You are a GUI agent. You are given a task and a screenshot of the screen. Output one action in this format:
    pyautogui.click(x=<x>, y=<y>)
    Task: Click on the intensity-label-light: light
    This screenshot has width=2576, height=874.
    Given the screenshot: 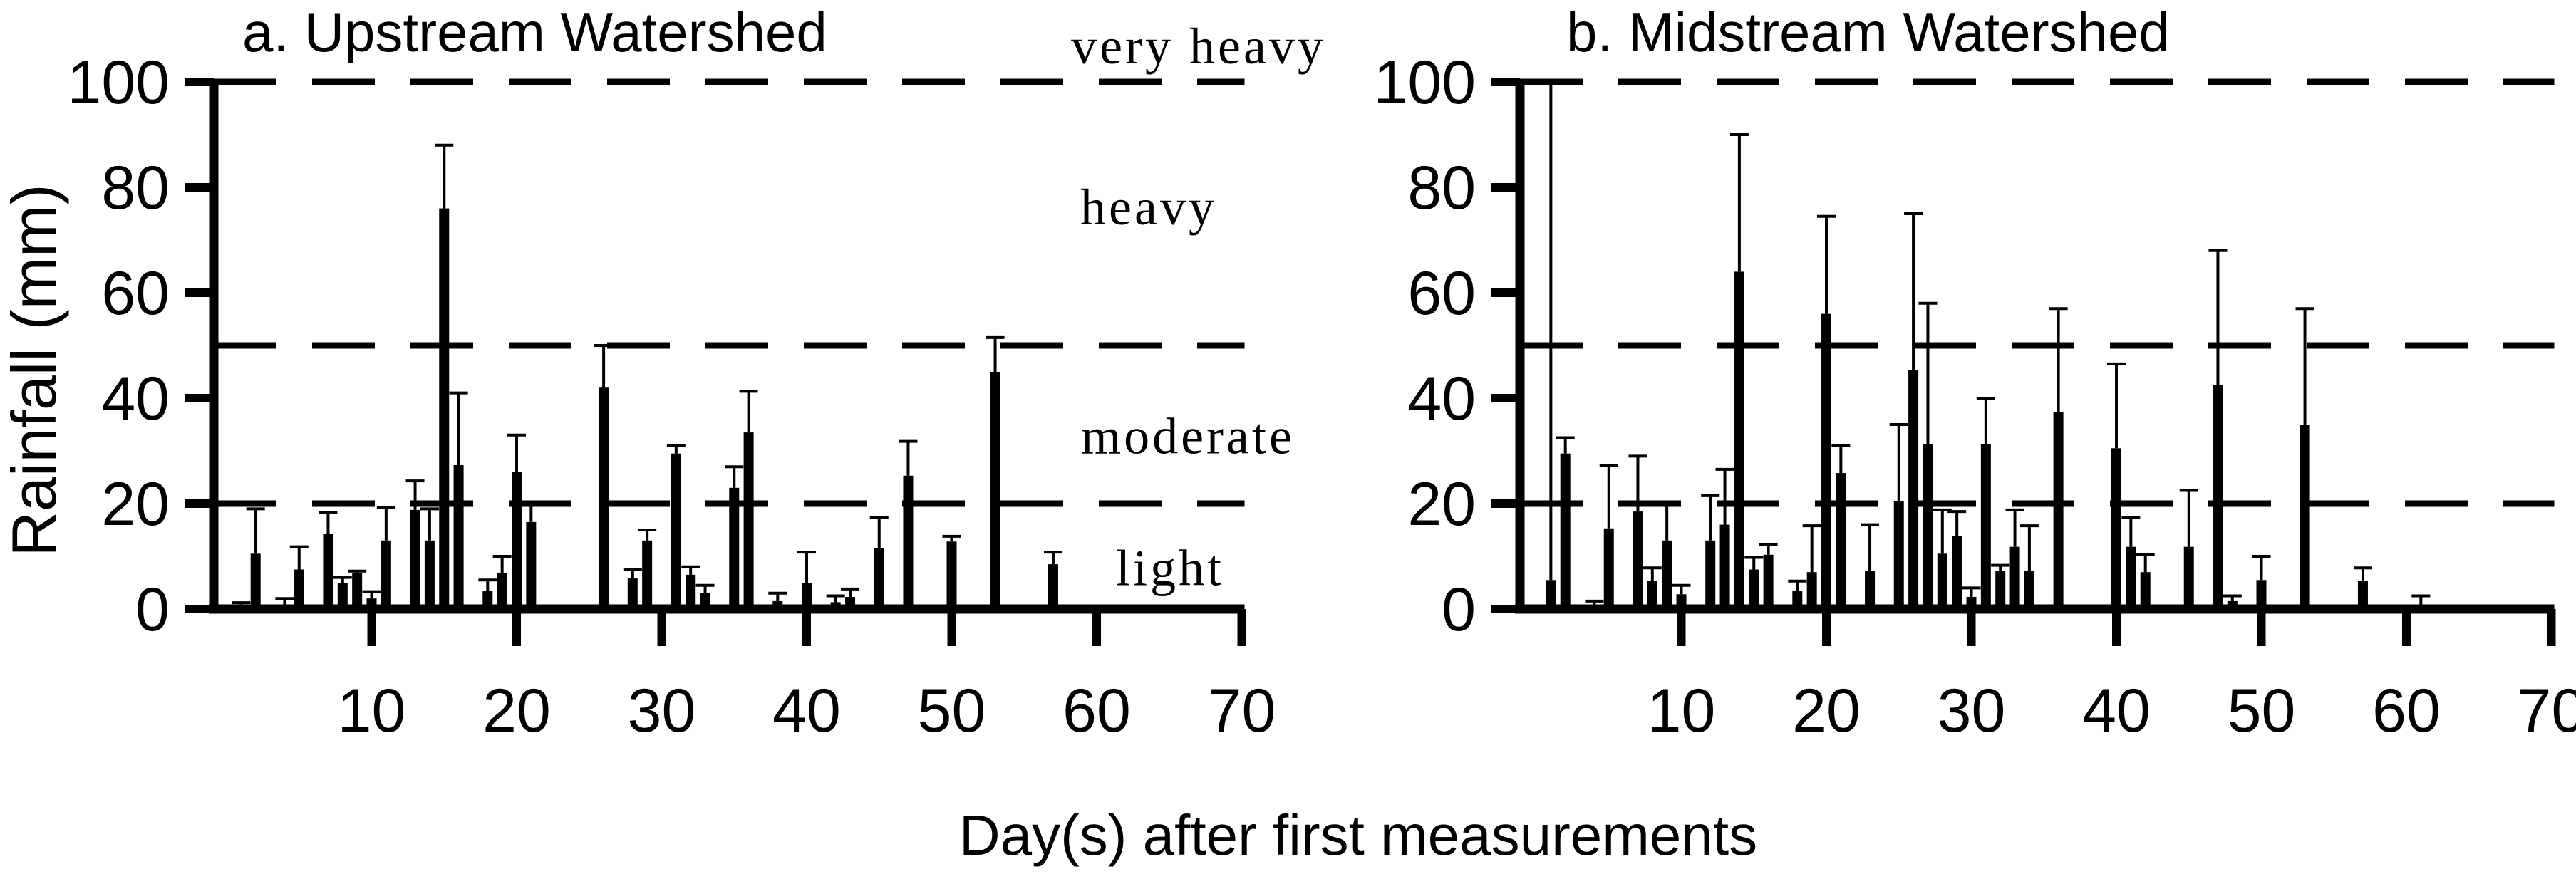 What is the action you would take?
    pyautogui.click(x=1170, y=568)
    